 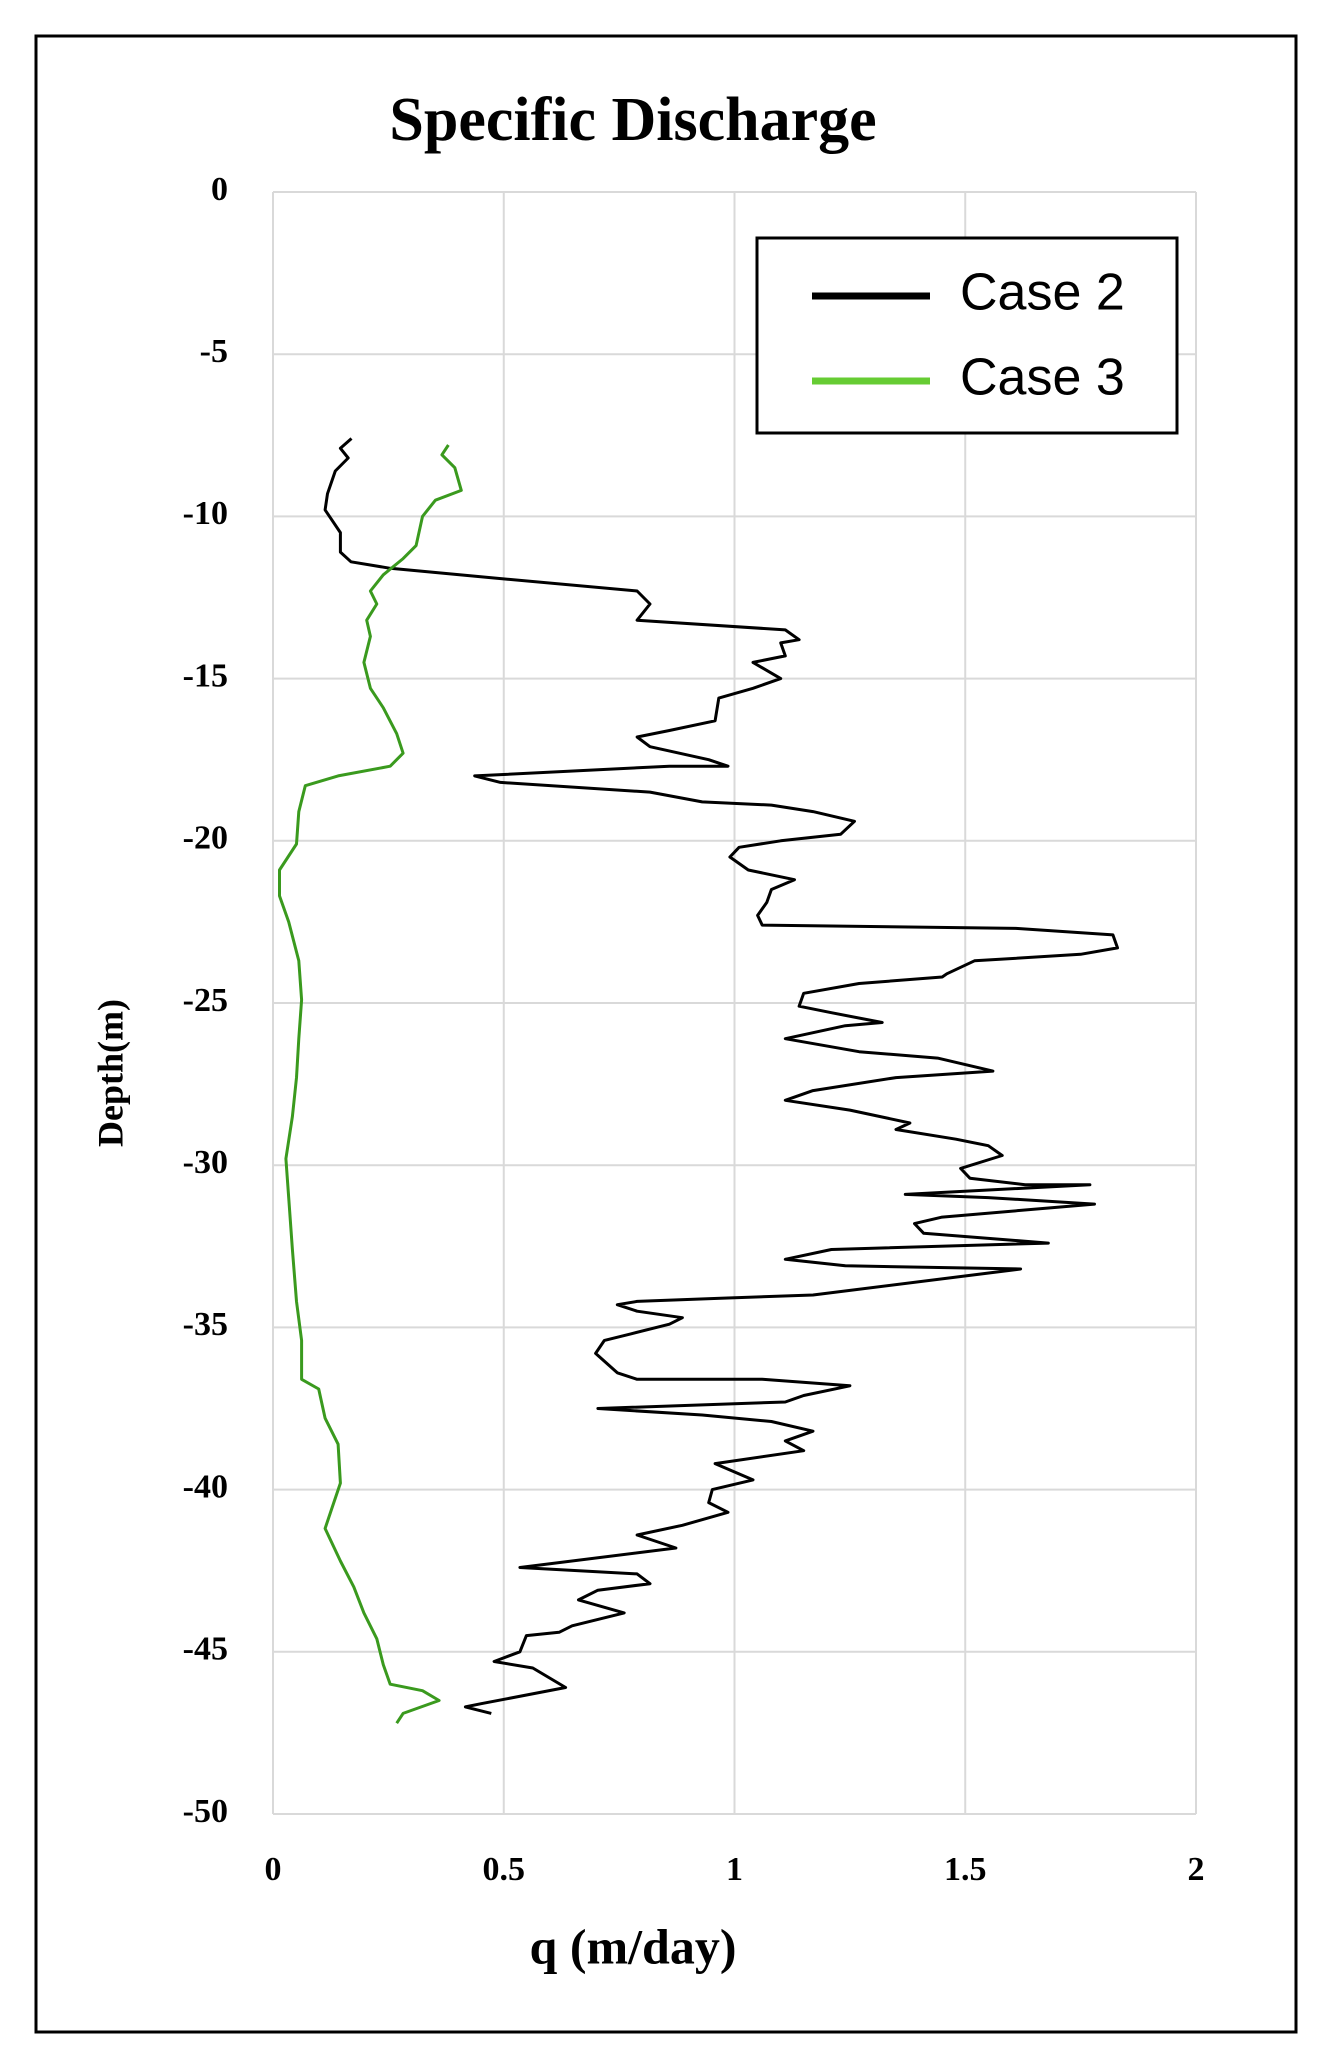 What do you see at coordinates (214, 351) in the screenshot?
I see `y-tick-label: -5` at bounding box center [214, 351].